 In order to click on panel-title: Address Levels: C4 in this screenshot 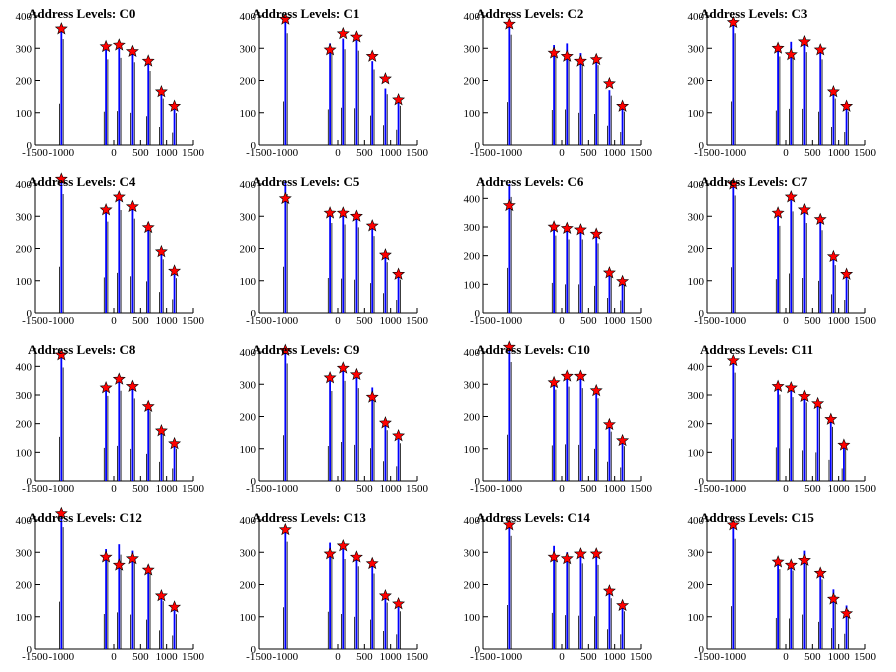, I will do `click(82, 181)`.